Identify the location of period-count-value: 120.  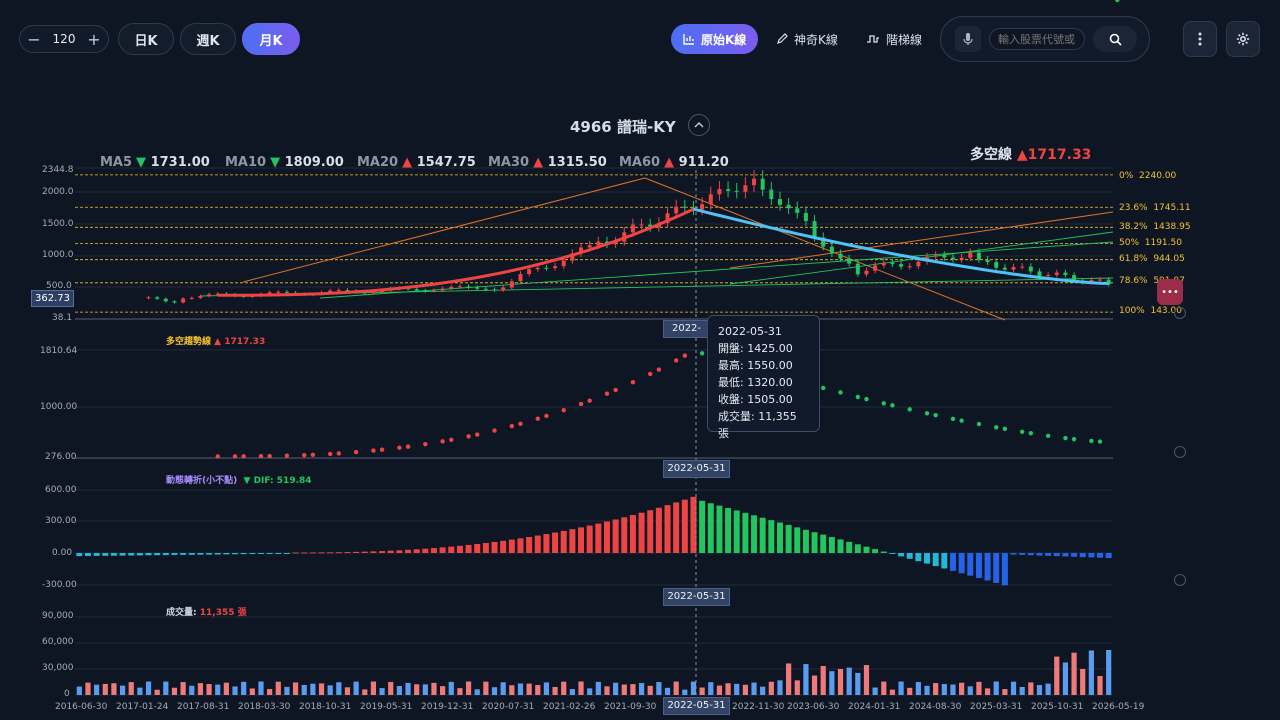
(64, 39).